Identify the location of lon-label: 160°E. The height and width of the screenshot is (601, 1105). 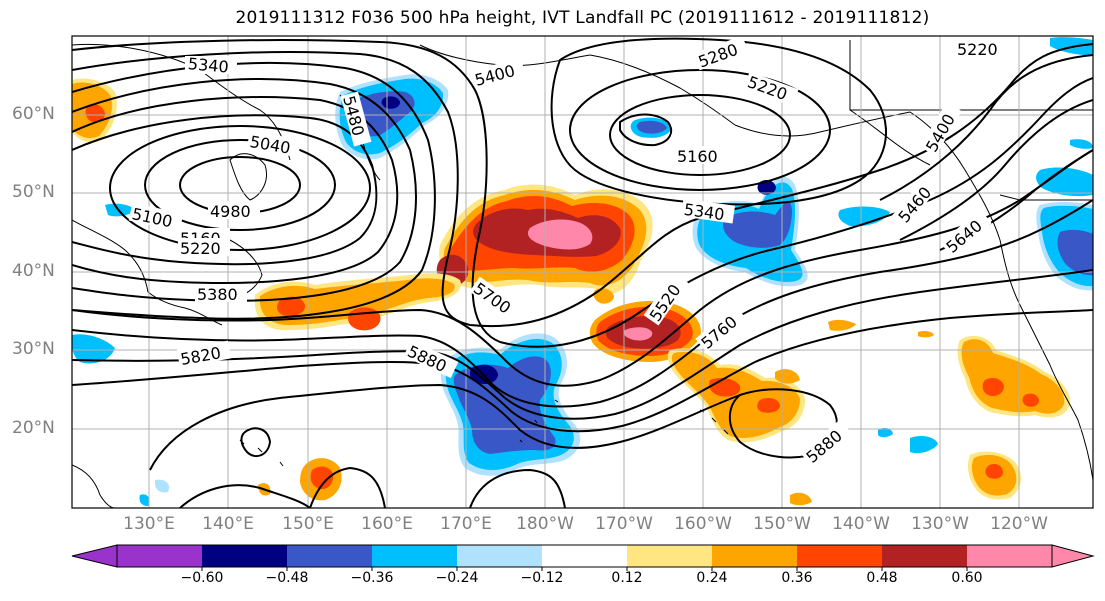
(387, 524).